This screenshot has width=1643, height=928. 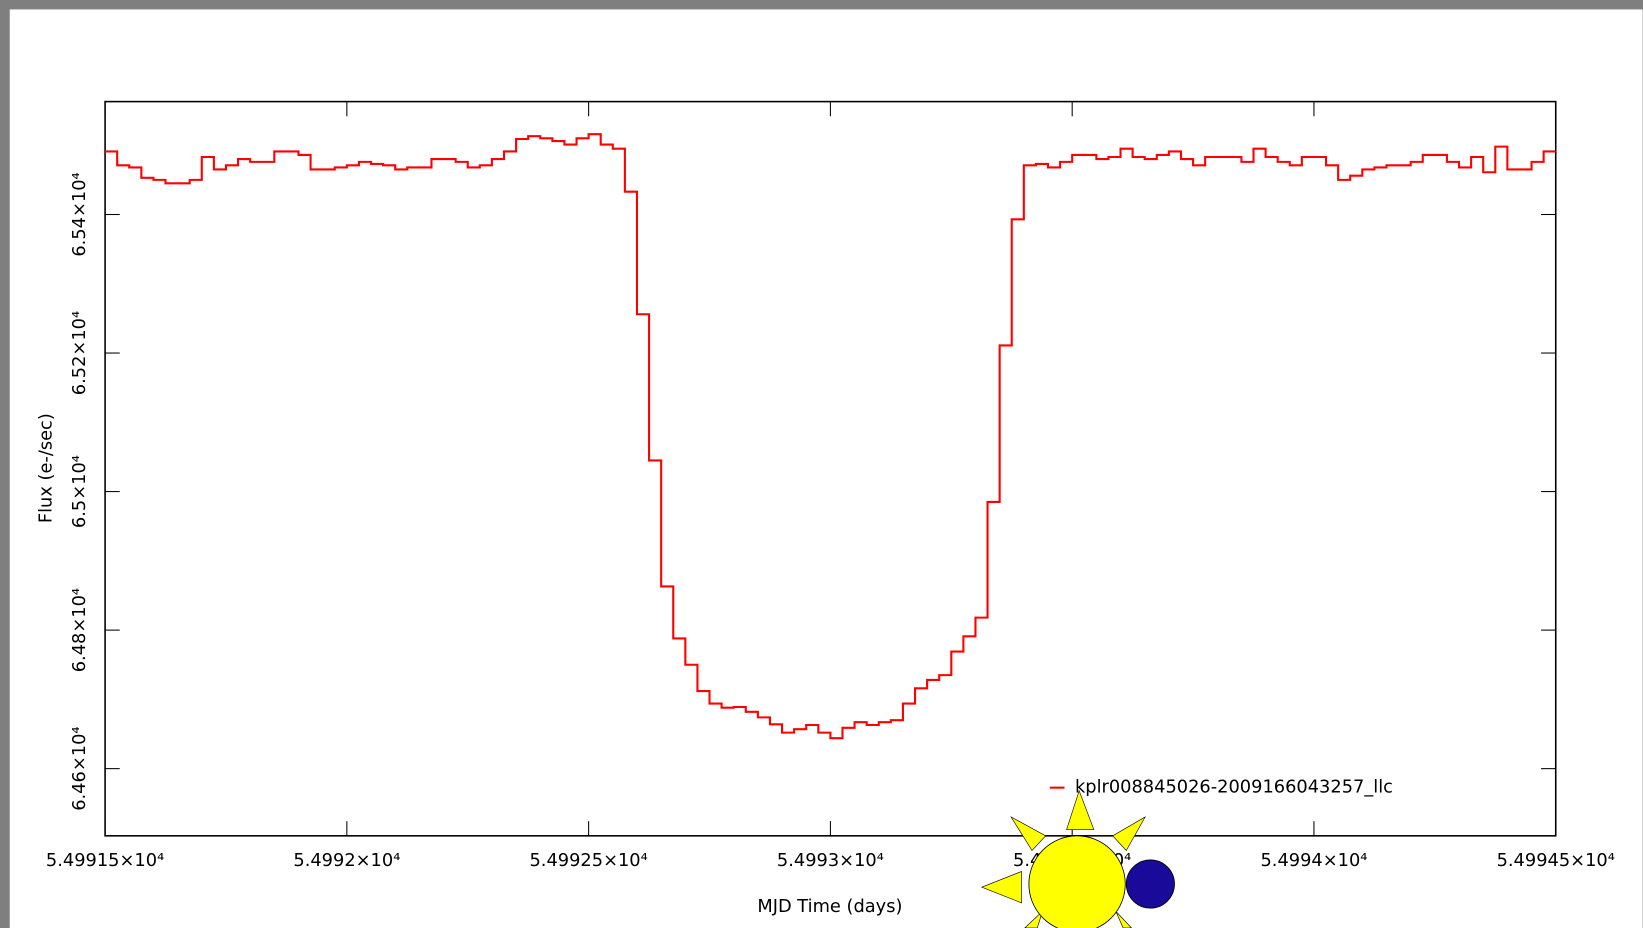 What do you see at coordinates (1234, 787) in the screenshot?
I see `legend-label: kplr008845026-2009166043257_llc` at bounding box center [1234, 787].